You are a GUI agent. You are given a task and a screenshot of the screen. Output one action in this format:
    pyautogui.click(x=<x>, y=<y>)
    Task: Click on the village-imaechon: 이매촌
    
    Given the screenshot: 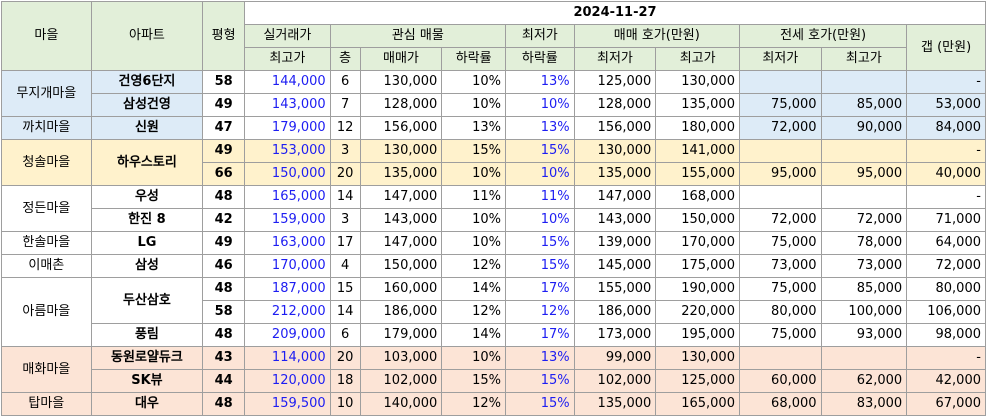 What is the action you would take?
    pyautogui.click(x=46, y=266)
    